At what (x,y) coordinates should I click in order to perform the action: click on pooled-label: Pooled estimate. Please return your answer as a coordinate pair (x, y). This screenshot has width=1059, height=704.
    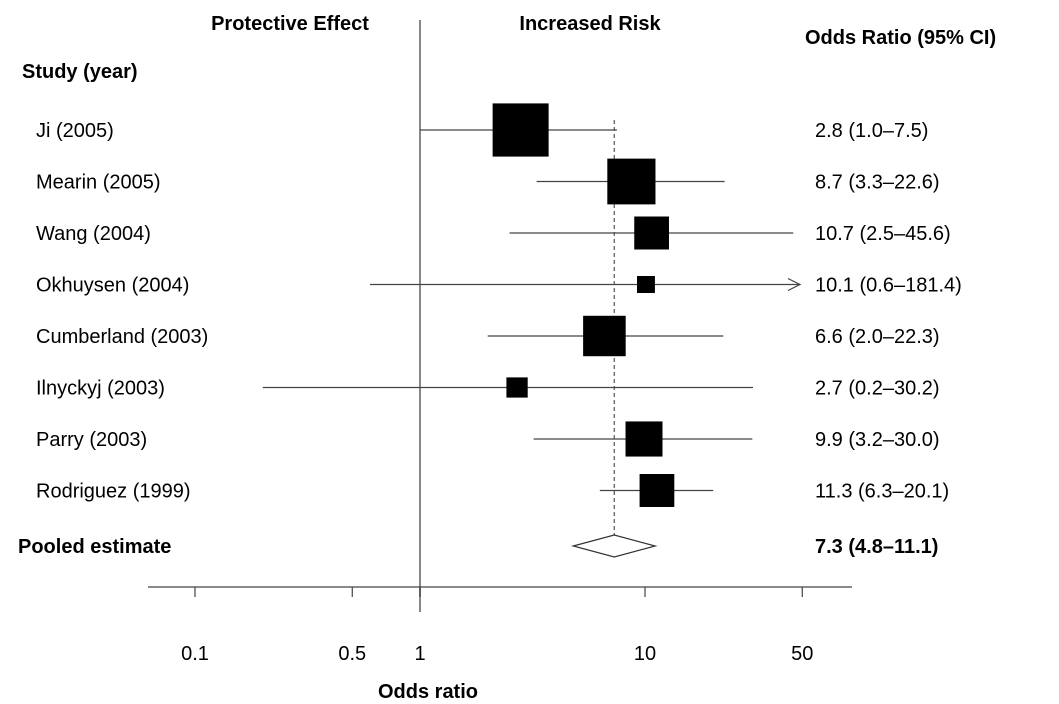
    Looking at the image, I should click on (94, 547).